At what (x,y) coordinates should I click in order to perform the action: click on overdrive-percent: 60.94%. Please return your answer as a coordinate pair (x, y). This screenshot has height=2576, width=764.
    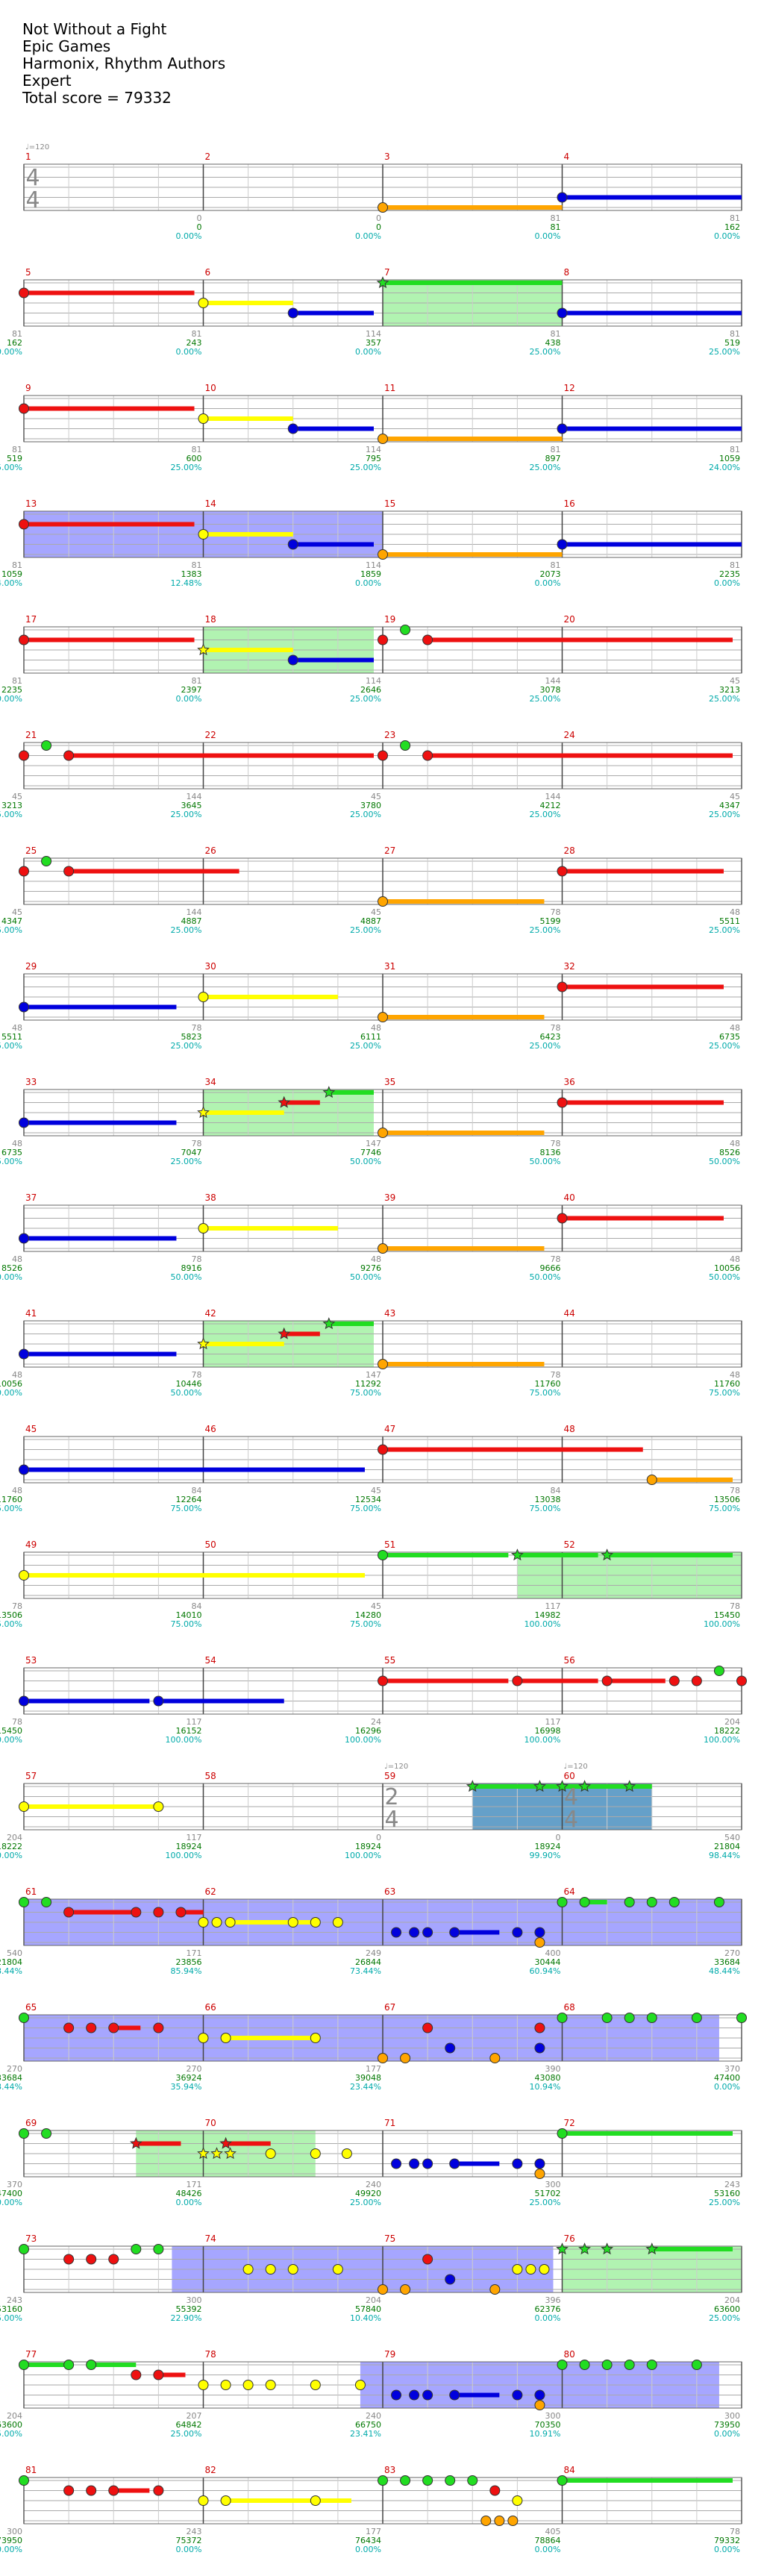
    Looking at the image, I should click on (545, 1971).